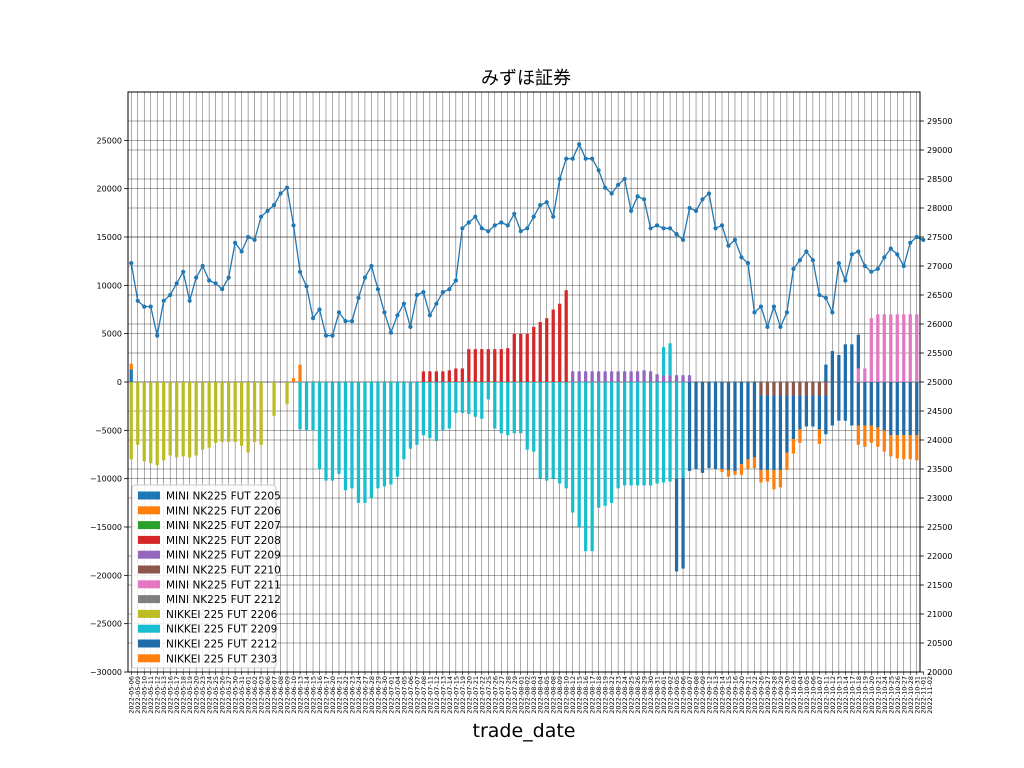  What do you see at coordinates (939, 411) in the screenshot?
I see `y2-tick-label: 24500` at bounding box center [939, 411].